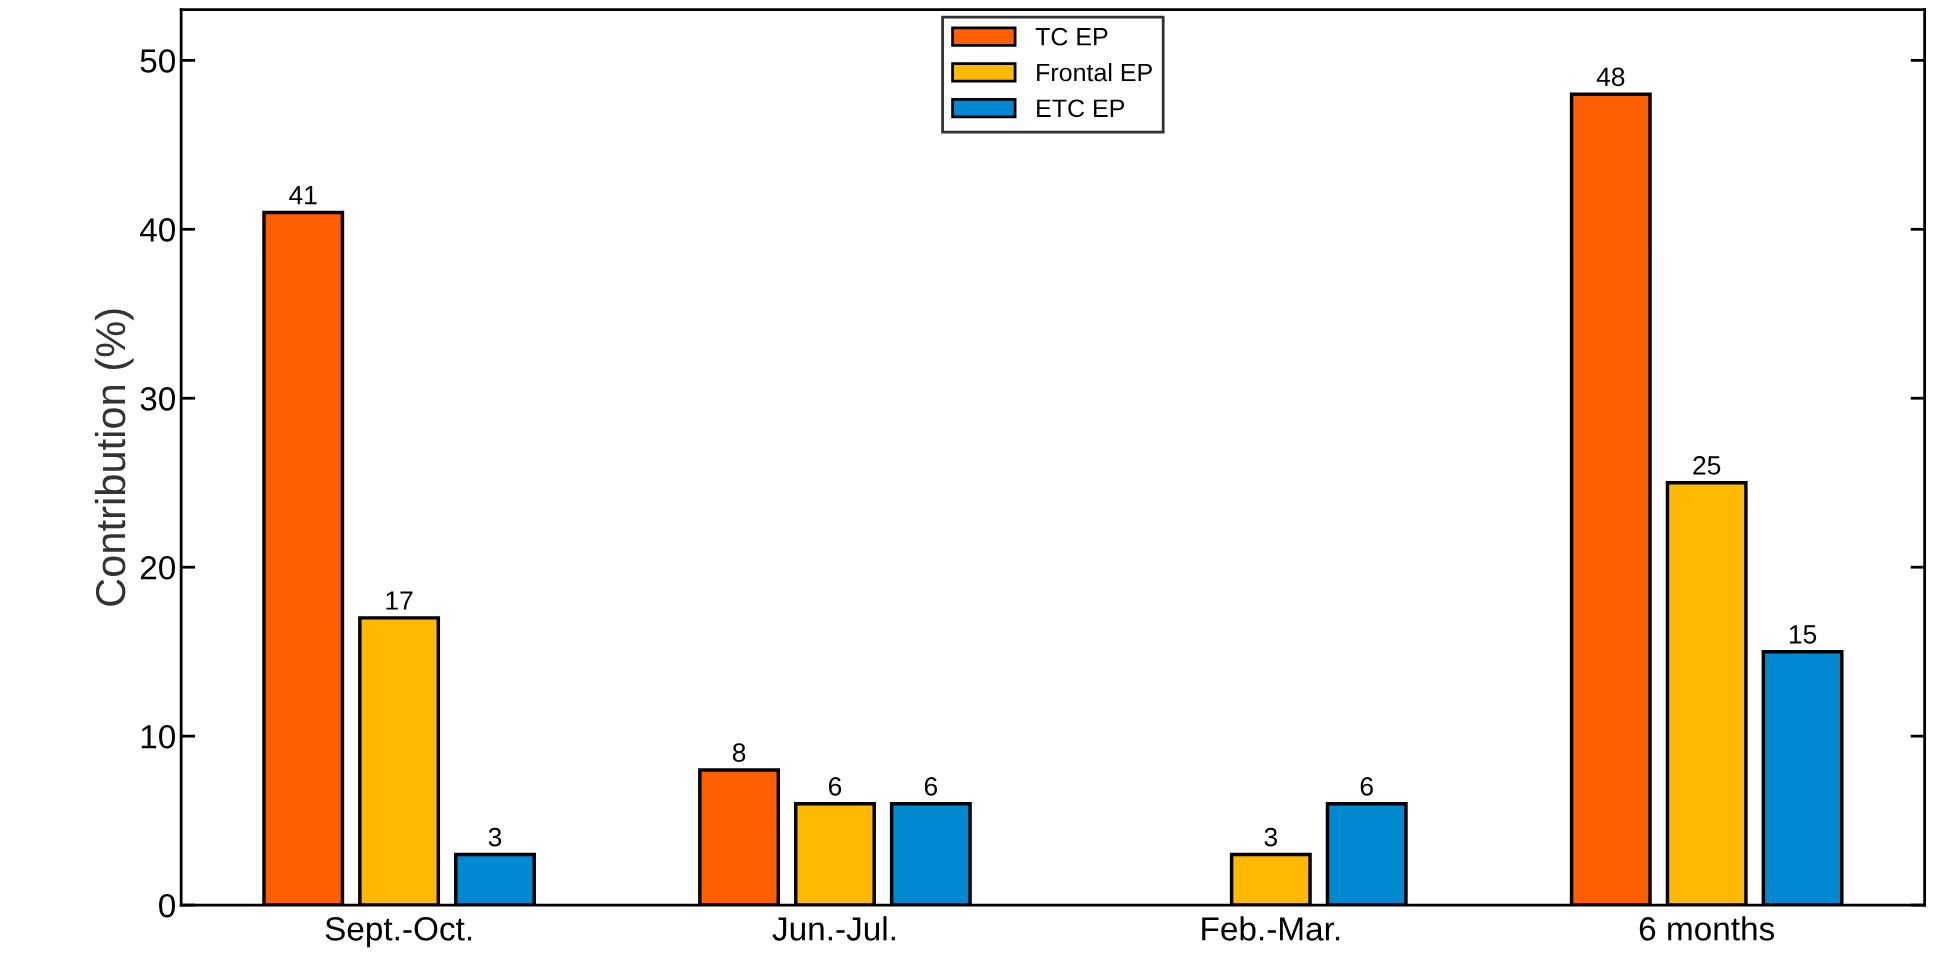  What do you see at coordinates (399, 600) in the screenshot?
I see `data-label: 17` at bounding box center [399, 600].